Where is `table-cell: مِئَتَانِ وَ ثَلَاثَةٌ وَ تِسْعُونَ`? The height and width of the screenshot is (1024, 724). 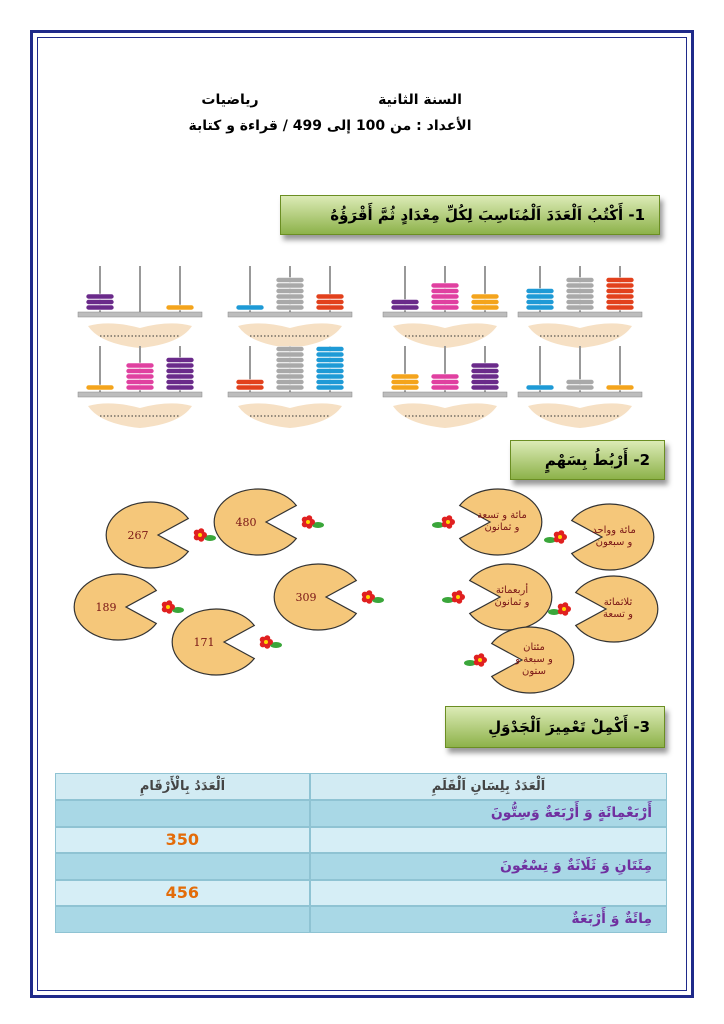
table-cell: مِئَتَانِ وَ ثَلَاثَةٌ وَ تِسْعُونَ is located at coordinates (488, 866).